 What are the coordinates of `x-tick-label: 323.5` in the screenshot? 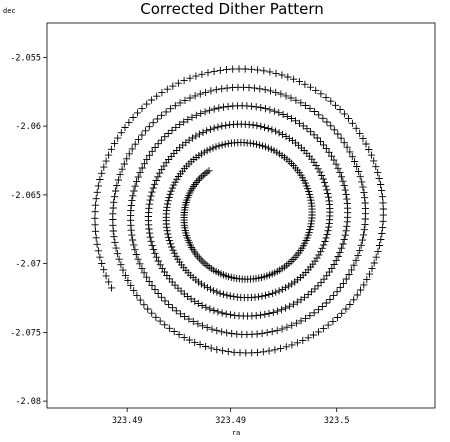 It's located at (337, 421).